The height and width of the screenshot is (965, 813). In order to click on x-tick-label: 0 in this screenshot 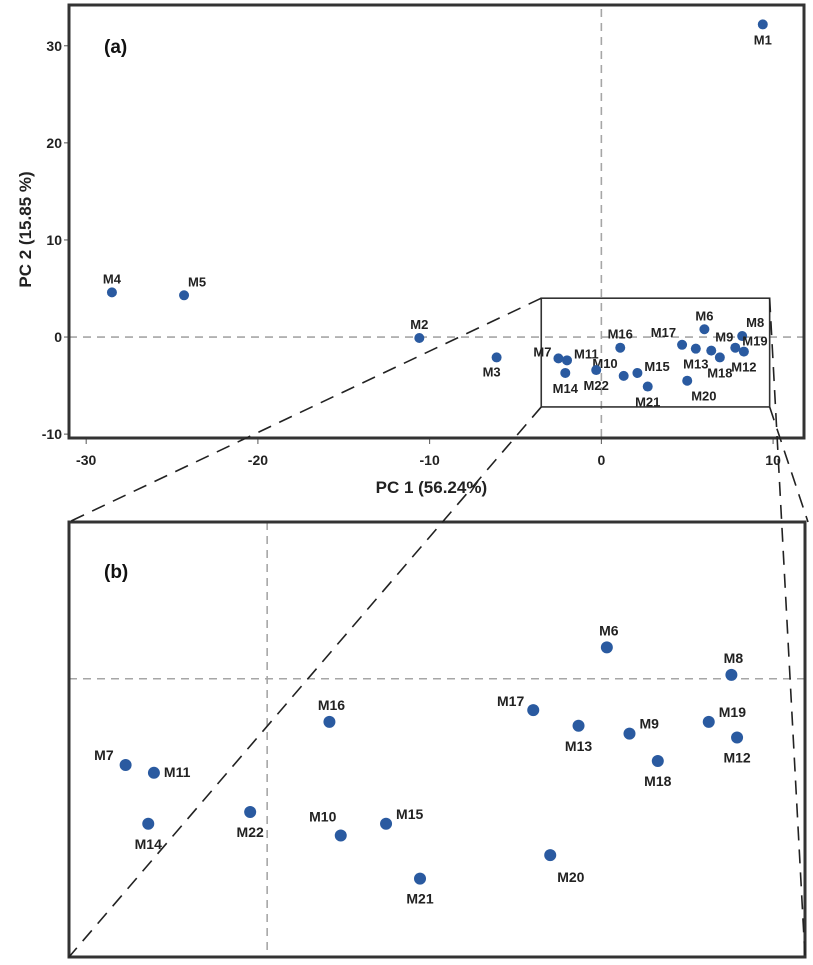, I will do `click(601, 460)`.